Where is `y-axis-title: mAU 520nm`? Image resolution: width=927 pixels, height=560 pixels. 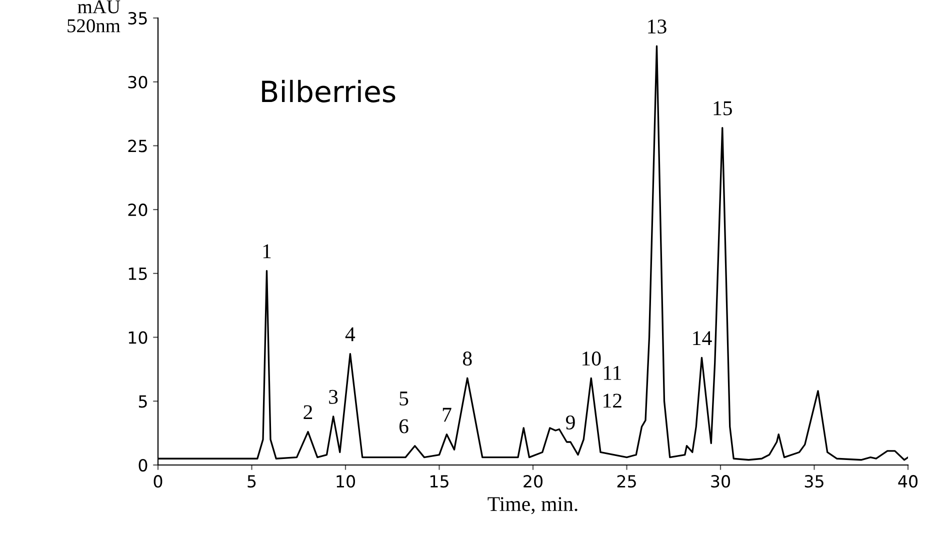
y-axis-title: mAU 520nm is located at coordinates (94, 16).